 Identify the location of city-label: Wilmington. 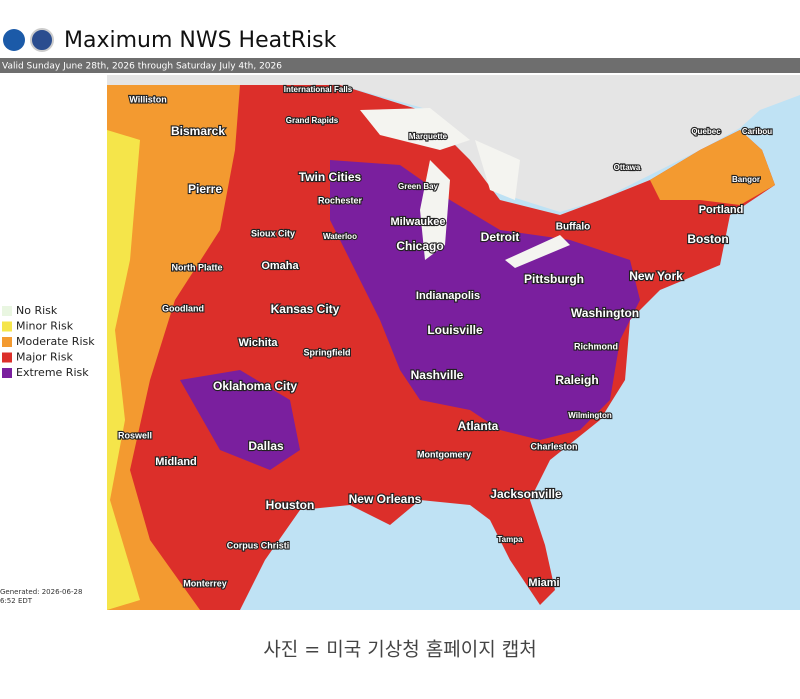
(590, 415).